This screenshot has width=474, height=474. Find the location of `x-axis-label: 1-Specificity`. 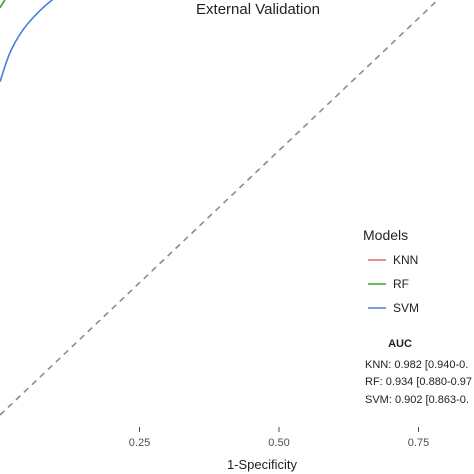

x-axis-label: 1-Specificity is located at coordinates (262, 464).